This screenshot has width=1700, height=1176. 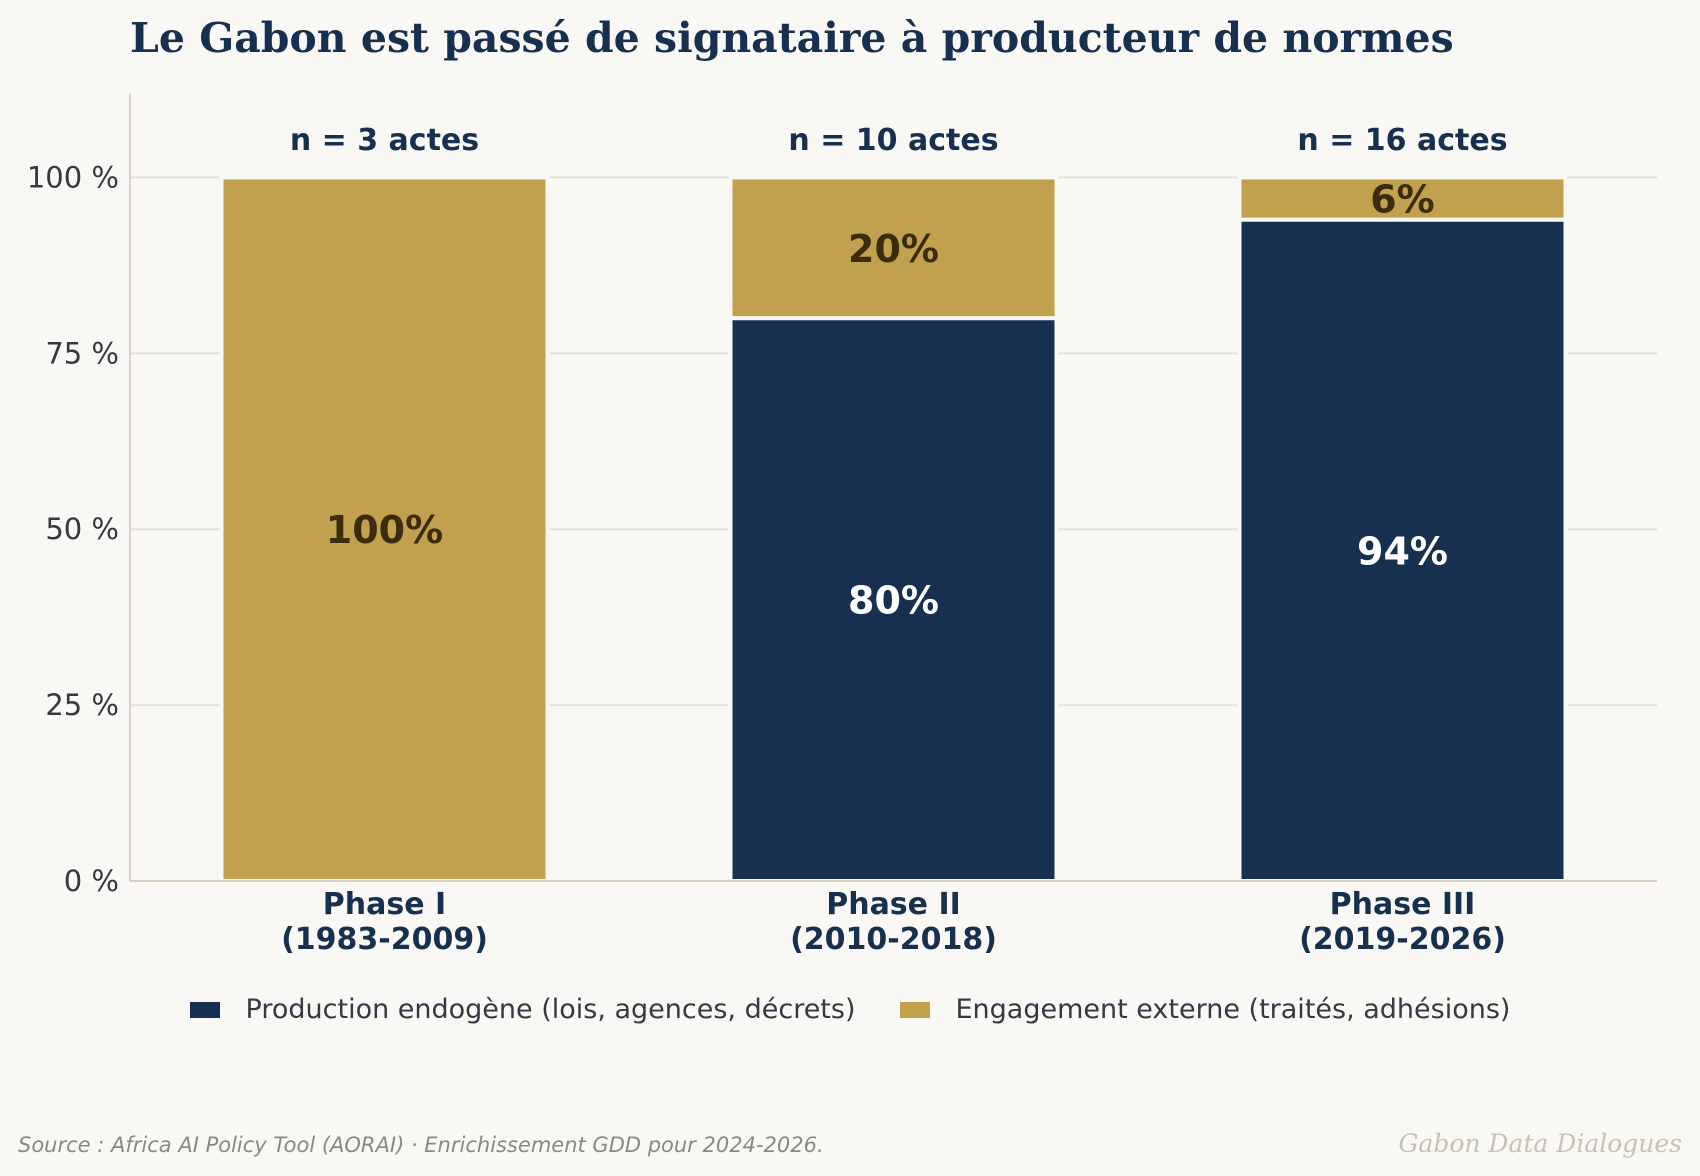 What do you see at coordinates (914, 1009) in the screenshot?
I see `legend-swatch-externe` at bounding box center [914, 1009].